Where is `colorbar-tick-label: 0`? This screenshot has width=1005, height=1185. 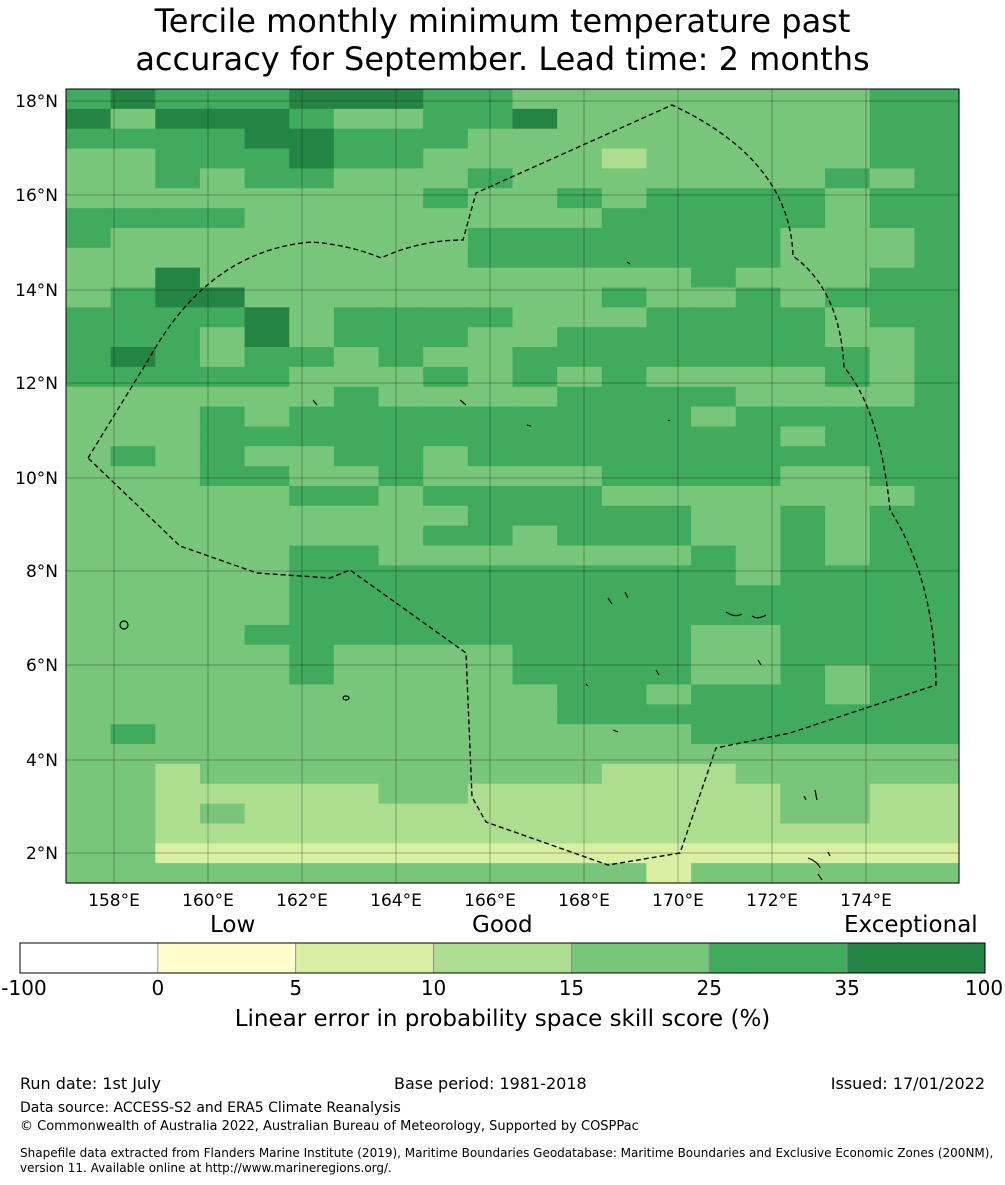 colorbar-tick-label: 0 is located at coordinates (158, 988).